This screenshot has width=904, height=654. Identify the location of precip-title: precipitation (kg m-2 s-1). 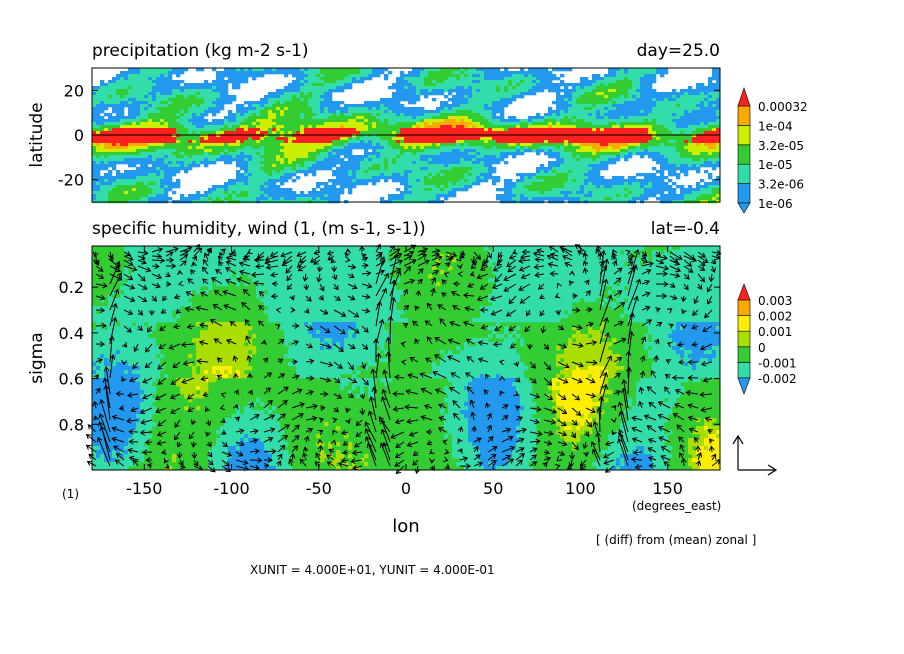
(200, 51).